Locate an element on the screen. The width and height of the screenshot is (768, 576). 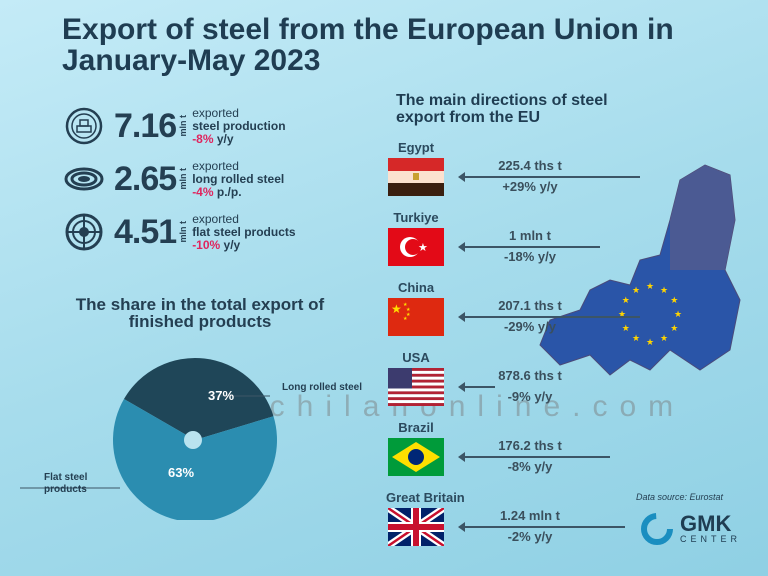
export-volume: 207.1 ths t is located at coordinates (530, 305).